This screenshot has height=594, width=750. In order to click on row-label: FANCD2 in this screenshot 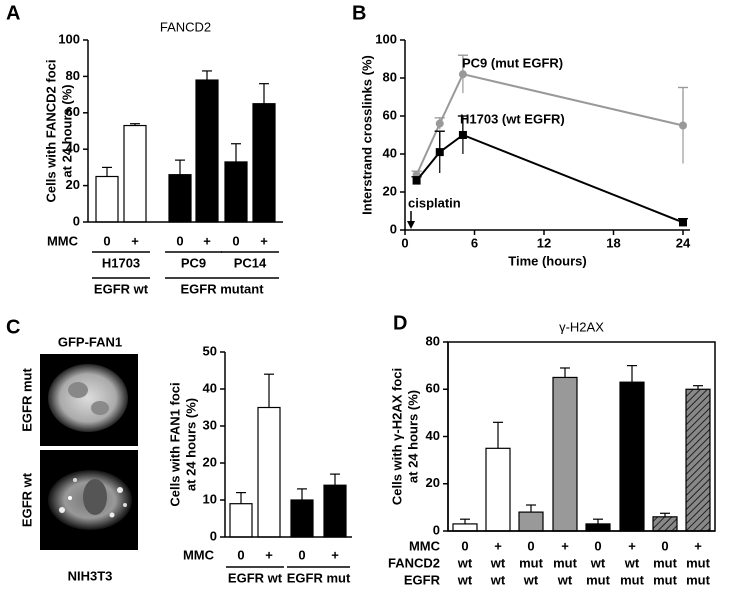, I will do `click(414, 562)`.